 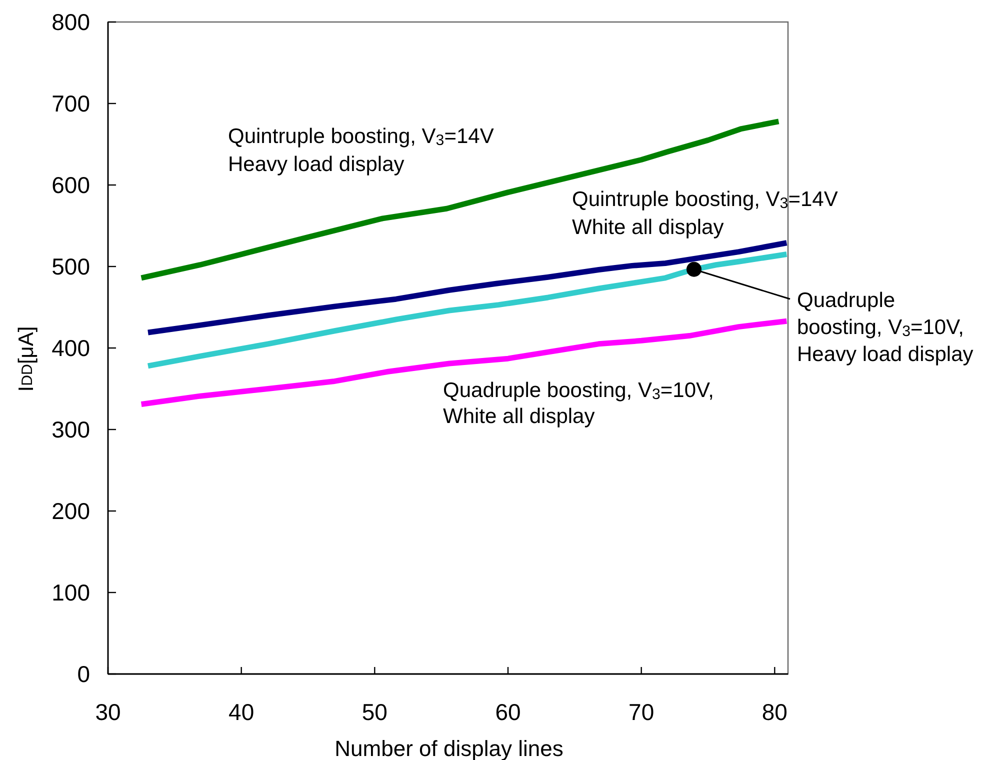 I want to click on x-tick-label: 40, so click(x=241, y=712).